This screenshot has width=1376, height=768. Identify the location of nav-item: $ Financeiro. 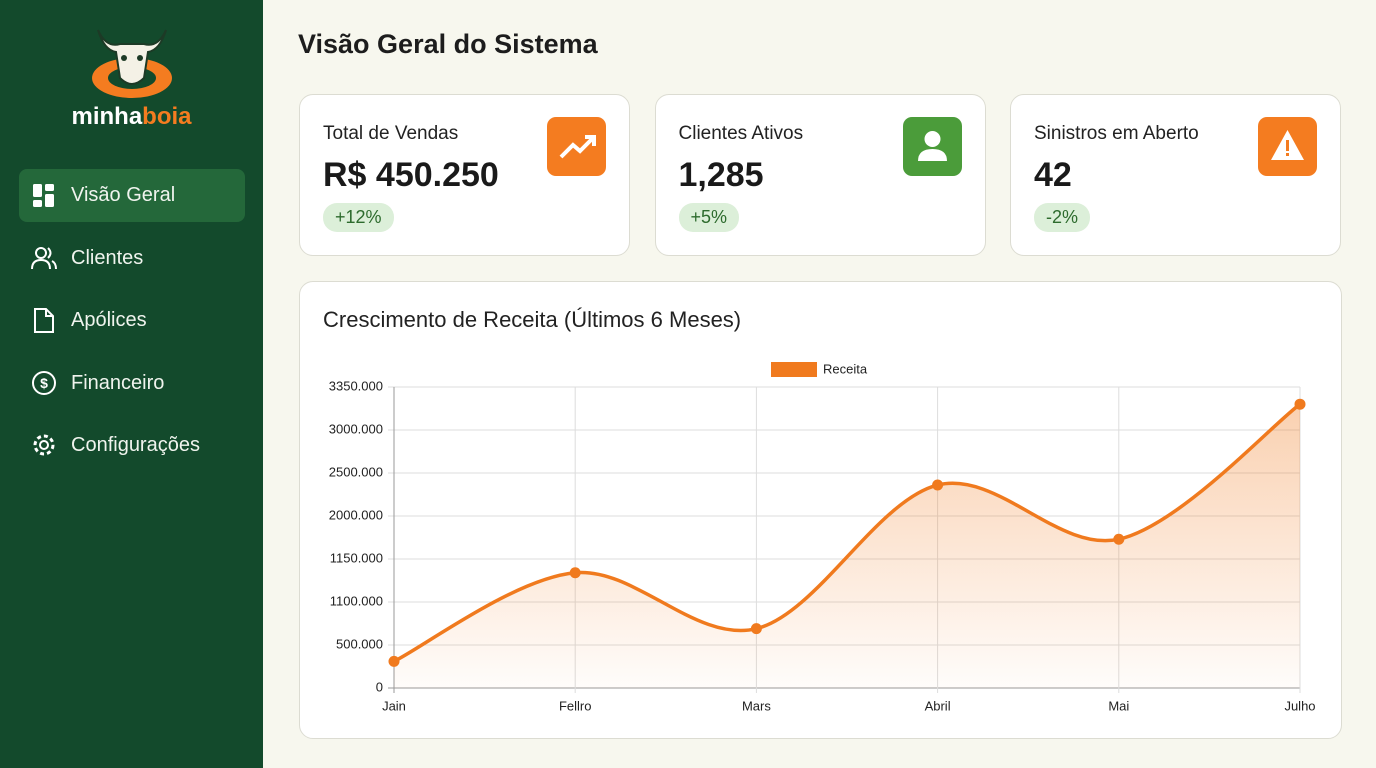
(132, 383).